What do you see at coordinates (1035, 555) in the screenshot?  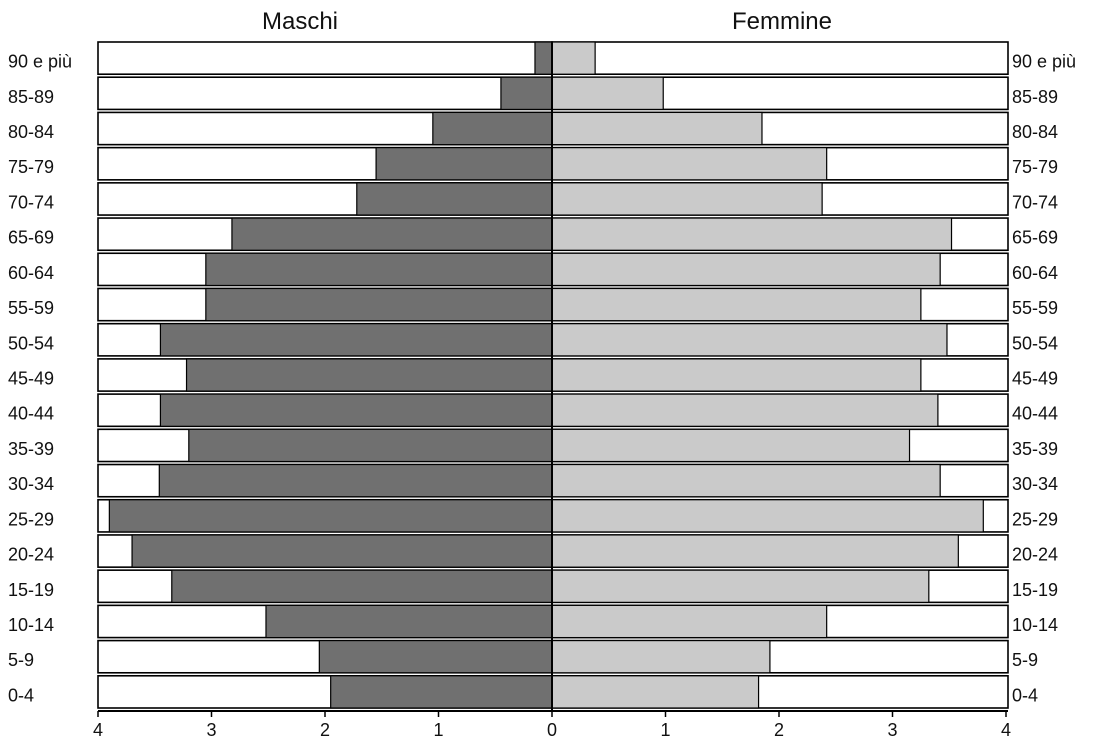 I see `age-label-right: 20-24` at bounding box center [1035, 555].